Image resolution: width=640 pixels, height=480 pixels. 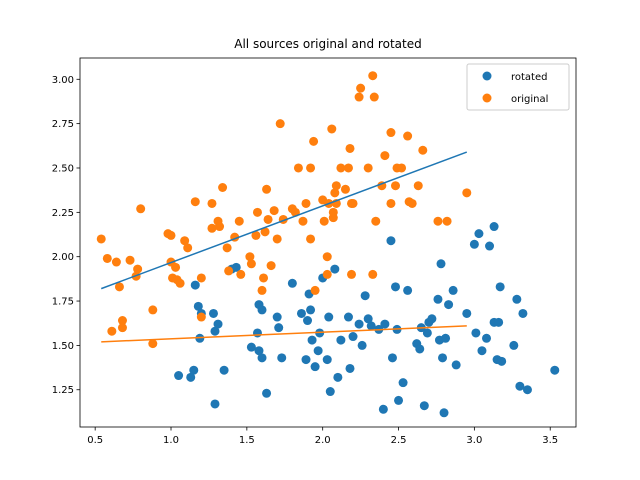 What do you see at coordinates (171, 440) in the screenshot?
I see `x-tick-label-1: 1.0` at bounding box center [171, 440].